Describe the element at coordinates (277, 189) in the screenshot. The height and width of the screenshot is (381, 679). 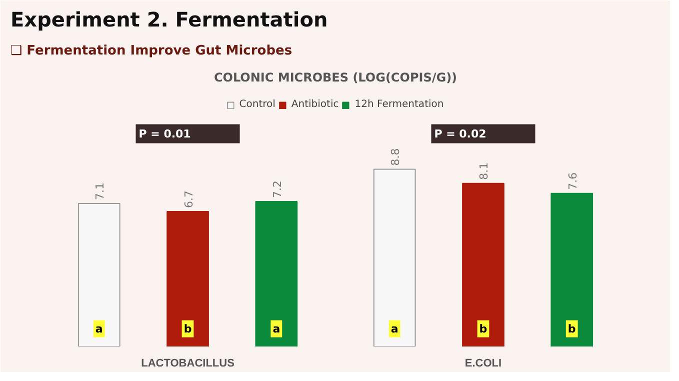
I see `data-label: 7.2` at that location.